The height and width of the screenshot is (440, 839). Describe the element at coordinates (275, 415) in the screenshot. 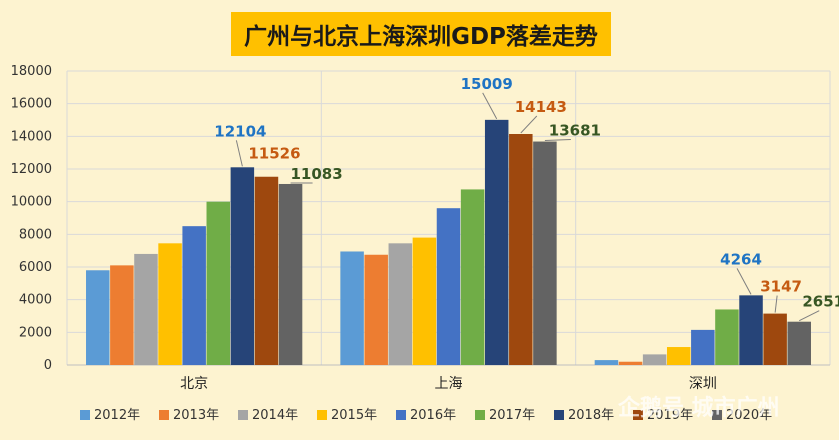

I see `legend-label: 2014年` at that location.